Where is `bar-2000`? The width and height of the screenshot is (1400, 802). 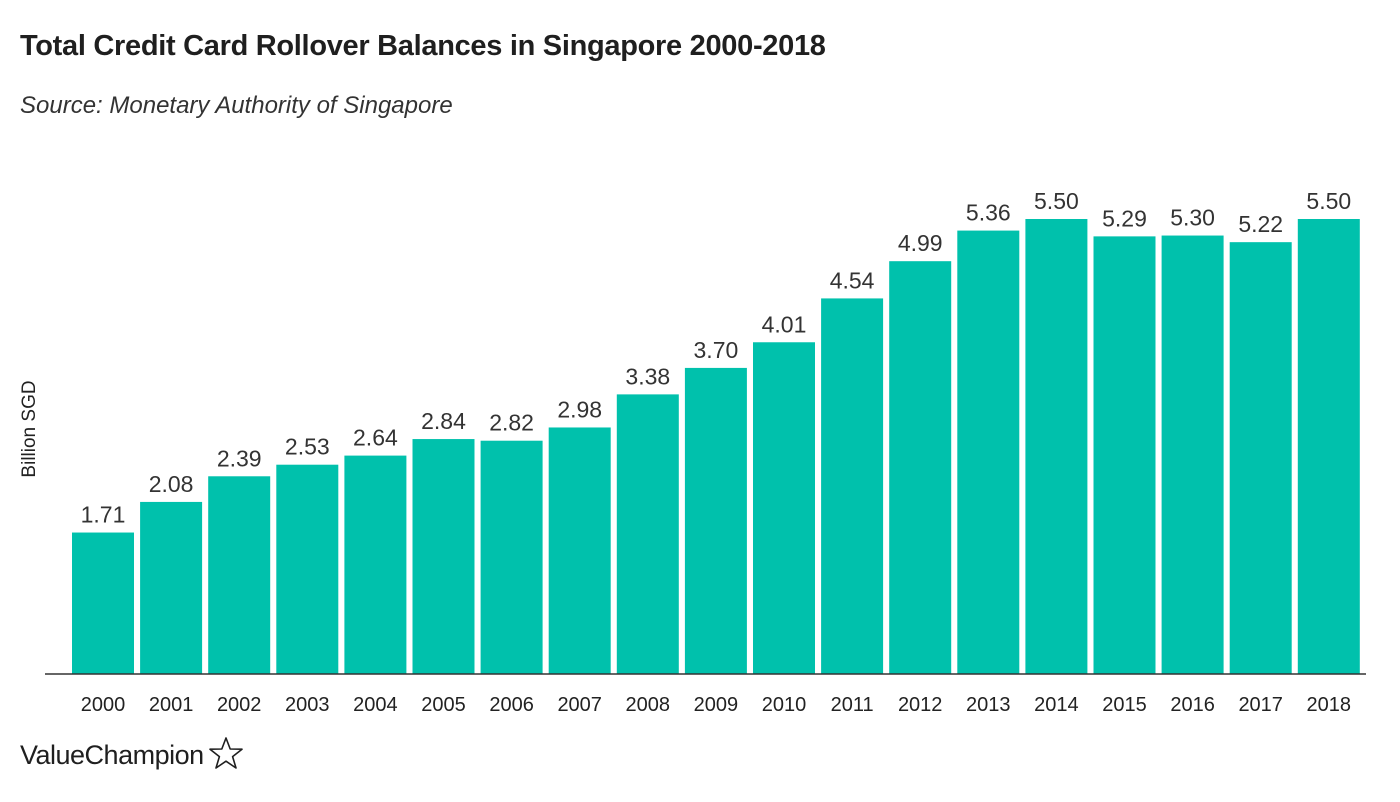
bar-2000 is located at coordinates (103, 603).